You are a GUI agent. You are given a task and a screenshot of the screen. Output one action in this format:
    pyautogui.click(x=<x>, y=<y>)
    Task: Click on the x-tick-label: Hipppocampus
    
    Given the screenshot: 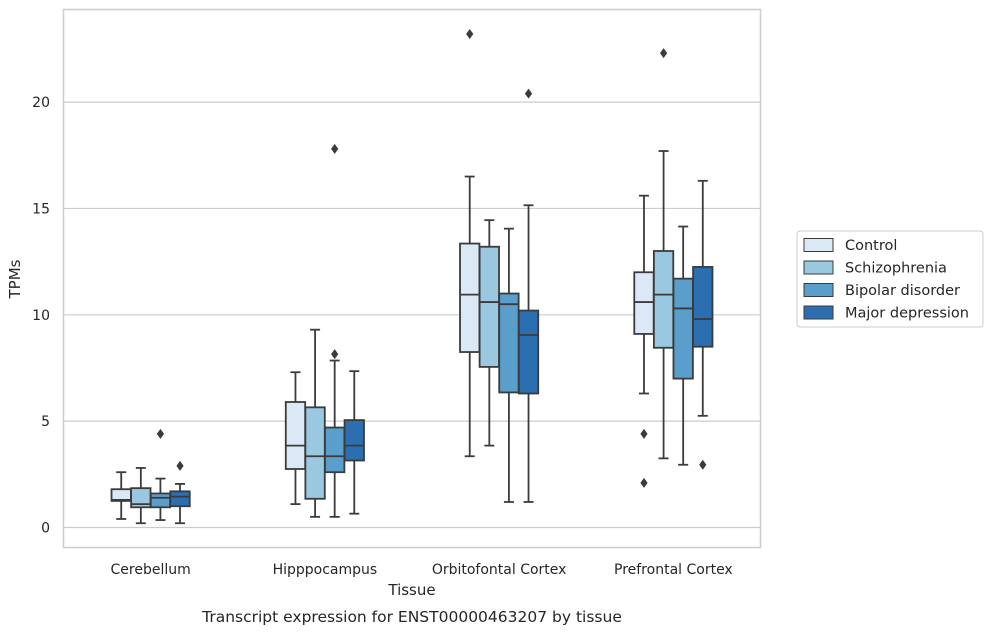 What is the action you would take?
    pyautogui.click(x=325, y=570)
    